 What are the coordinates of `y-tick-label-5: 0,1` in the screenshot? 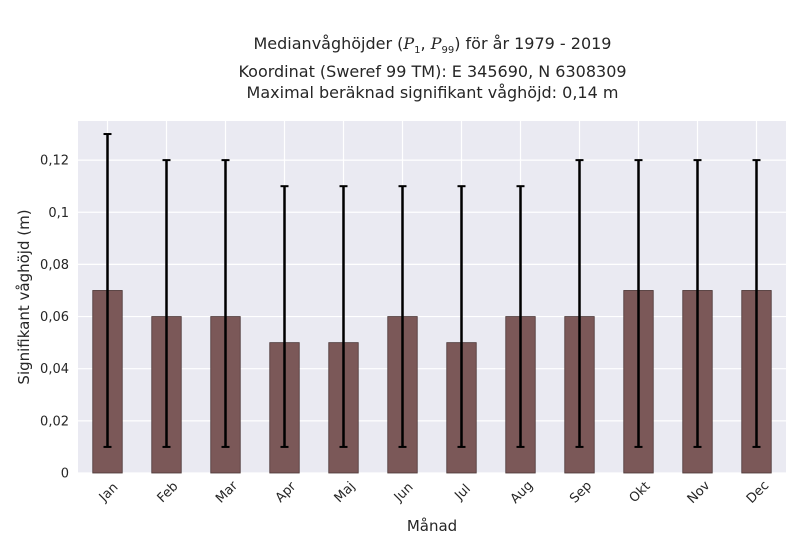 It's located at (58, 213).